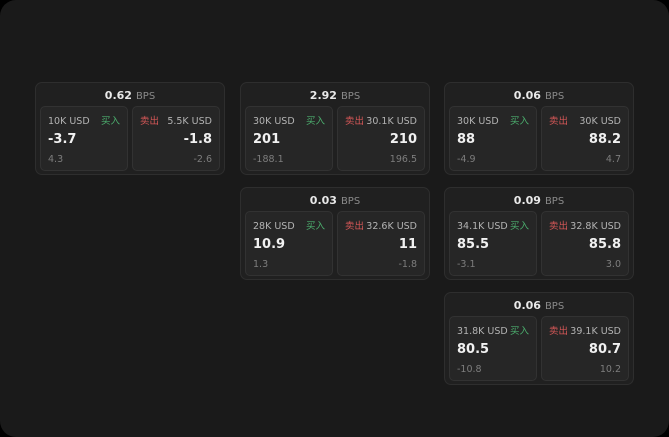  Describe the element at coordinates (466, 139) in the screenshot. I see `buy-price: 88` at that location.